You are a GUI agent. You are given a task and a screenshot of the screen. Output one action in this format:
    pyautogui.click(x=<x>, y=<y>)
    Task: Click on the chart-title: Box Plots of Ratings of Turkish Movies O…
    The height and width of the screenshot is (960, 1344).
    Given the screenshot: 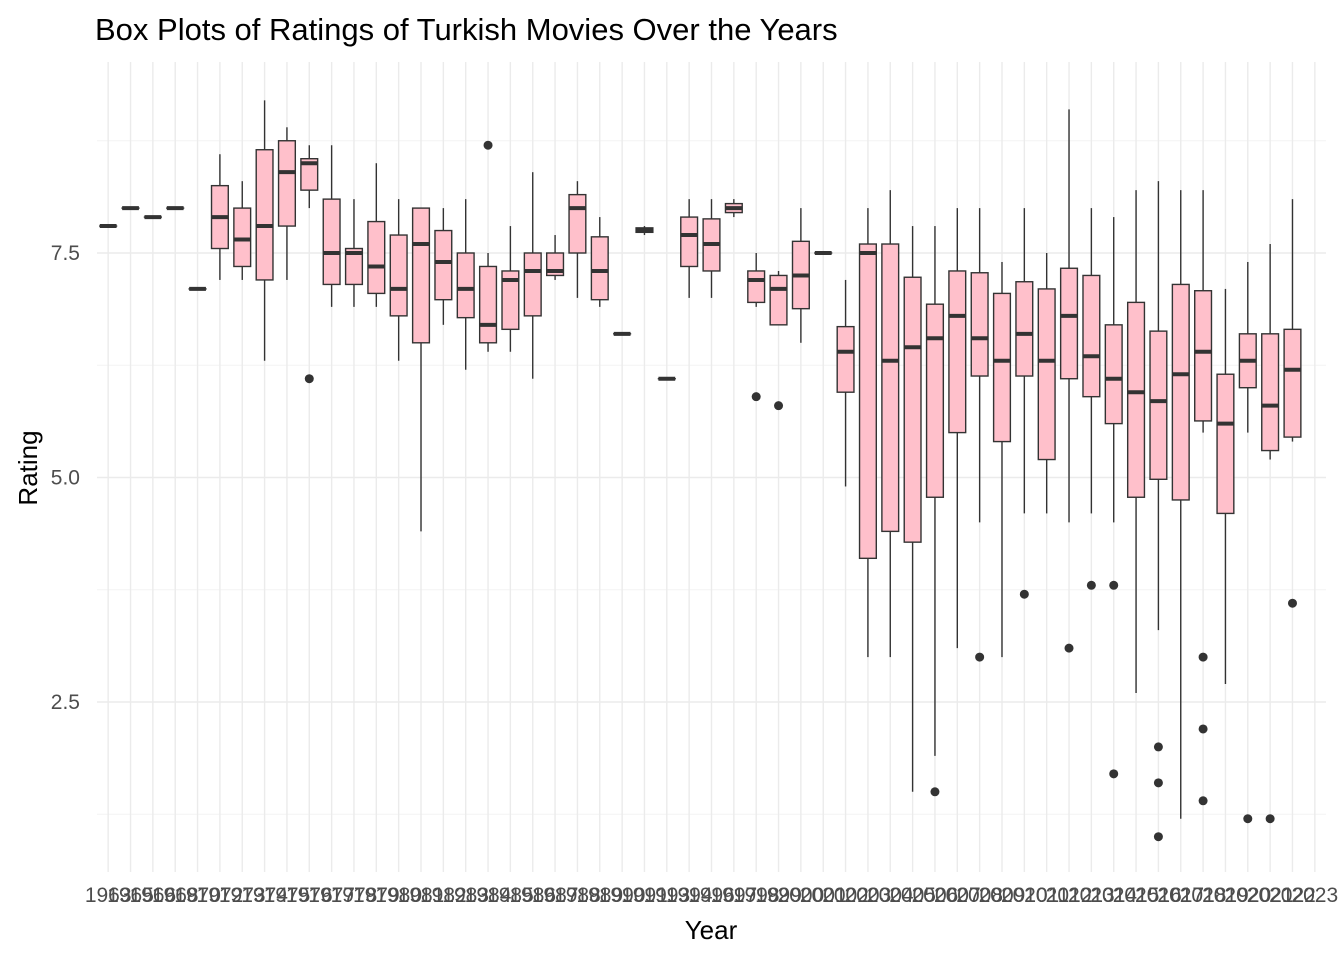 What is the action you would take?
    pyautogui.click(x=466, y=29)
    